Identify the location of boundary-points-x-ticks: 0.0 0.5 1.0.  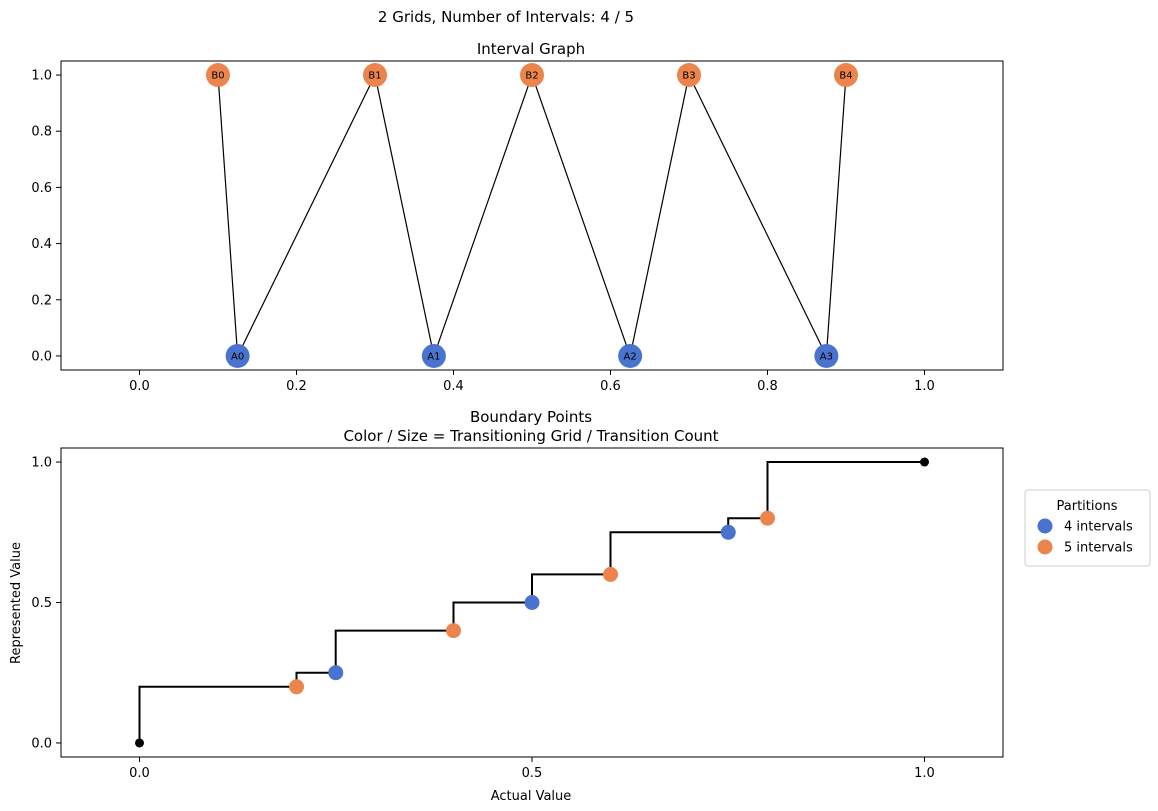
(532, 769).